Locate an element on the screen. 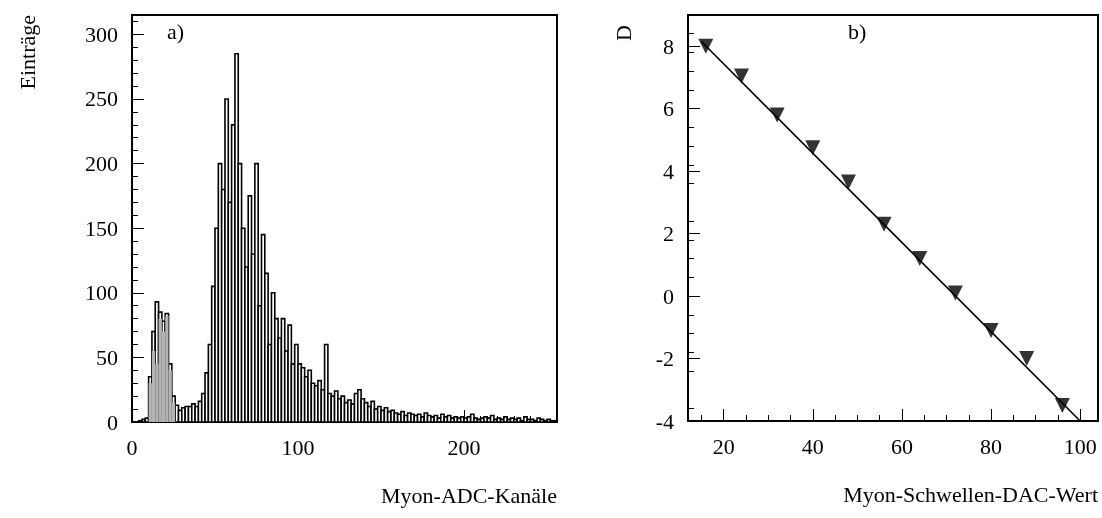 This screenshot has width=1102, height=518. annotation: b) is located at coordinates (857, 31).